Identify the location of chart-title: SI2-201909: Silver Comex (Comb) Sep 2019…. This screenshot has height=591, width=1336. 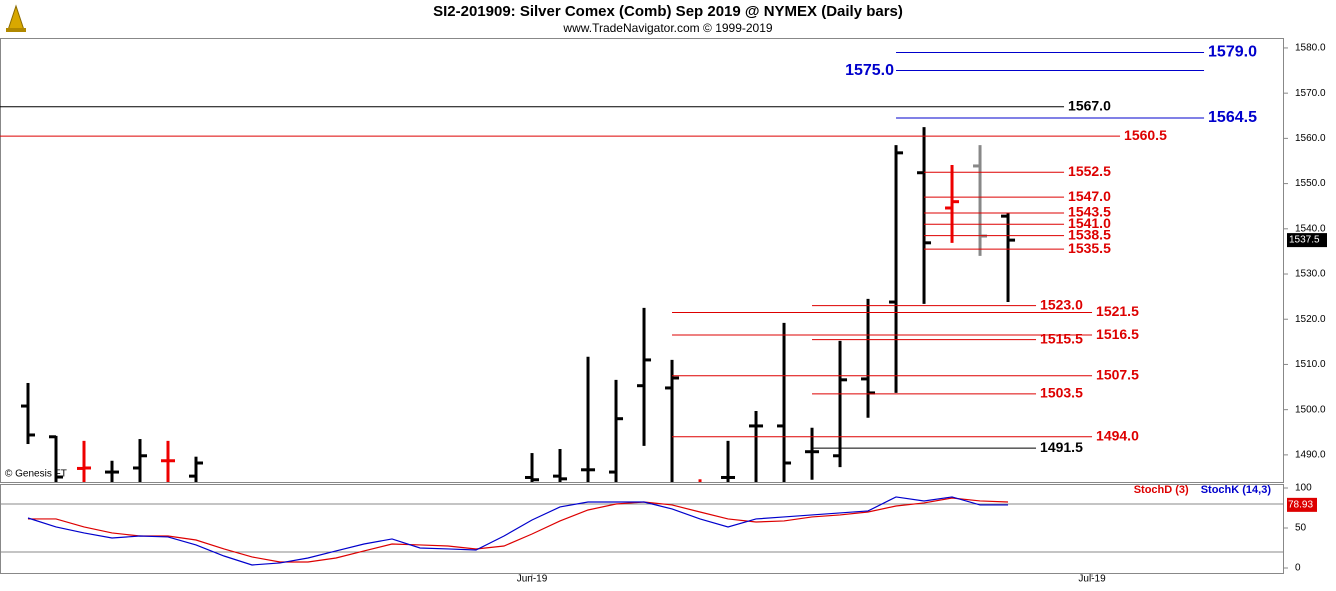
(668, 11).